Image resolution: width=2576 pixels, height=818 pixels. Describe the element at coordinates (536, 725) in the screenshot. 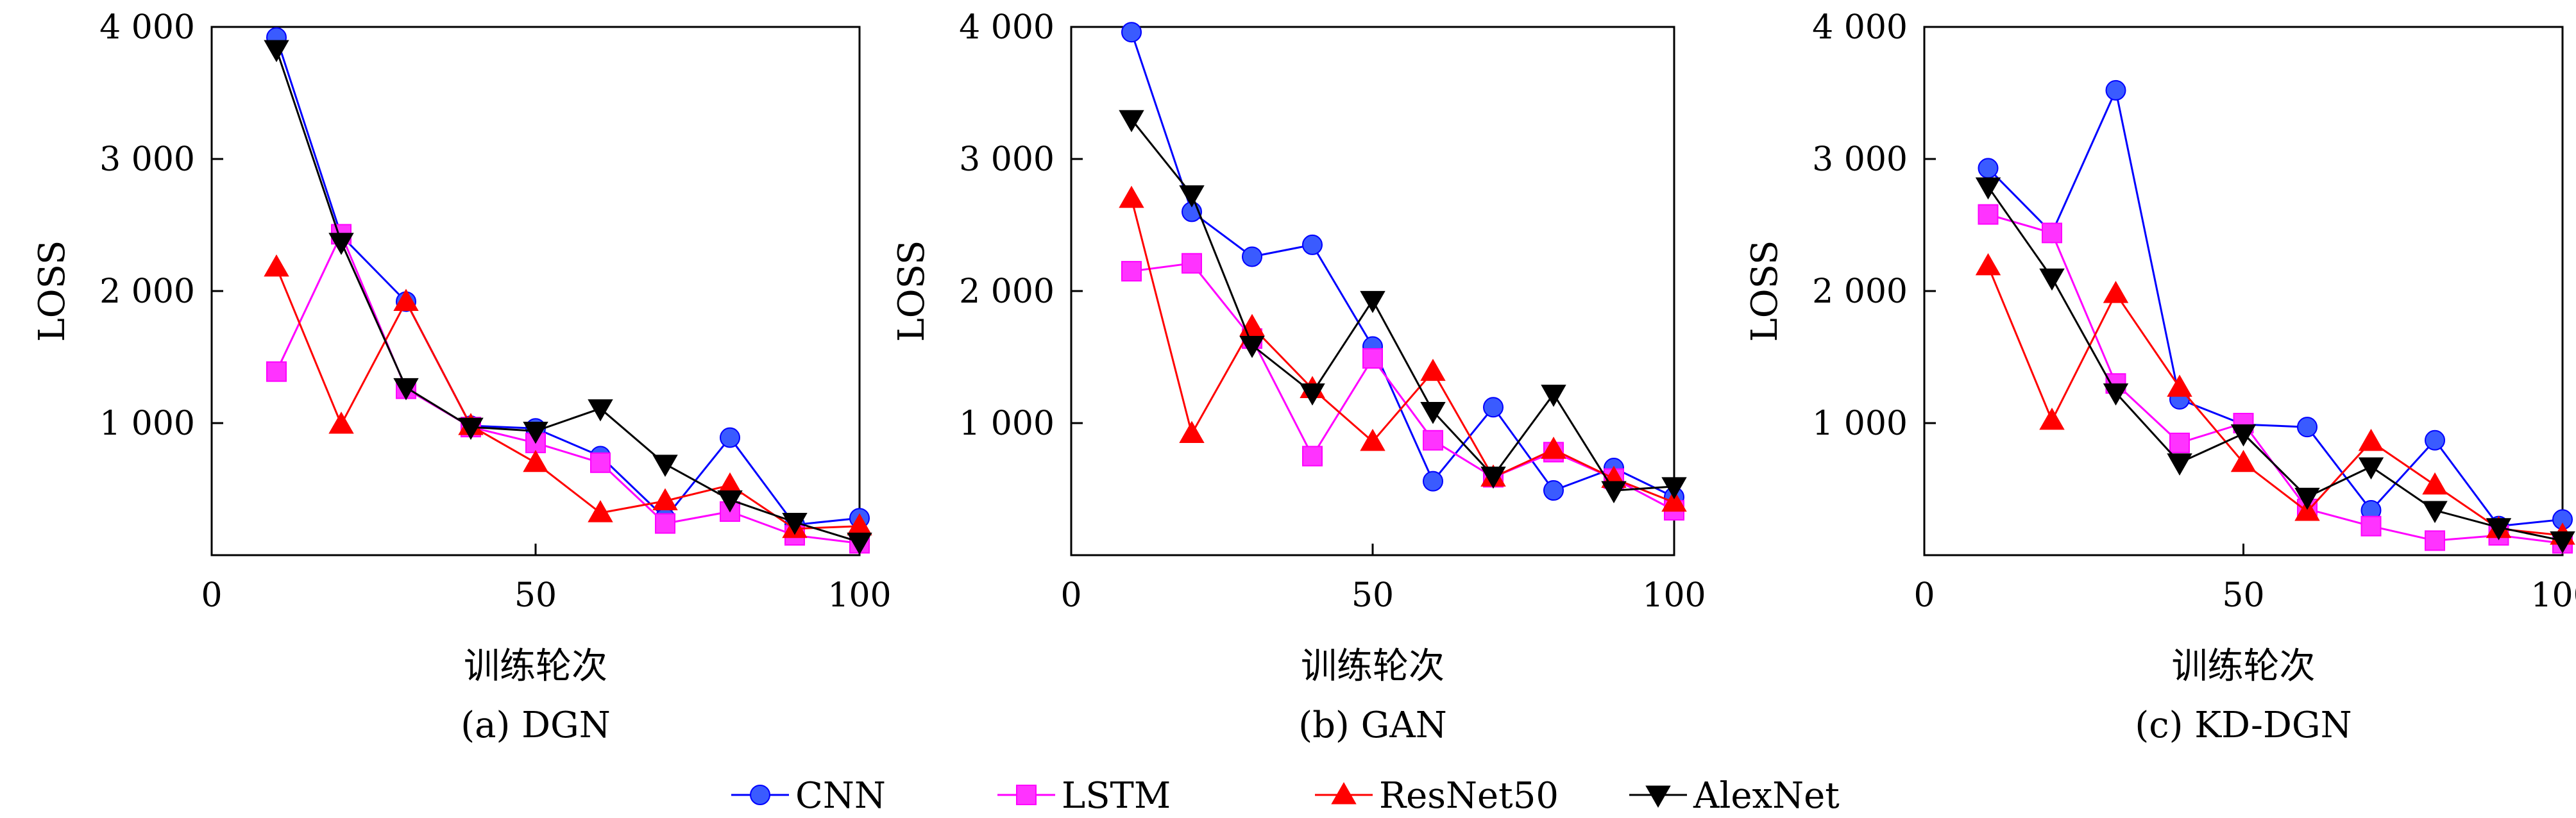

I see `panel-caption: (a) DGN` at that location.